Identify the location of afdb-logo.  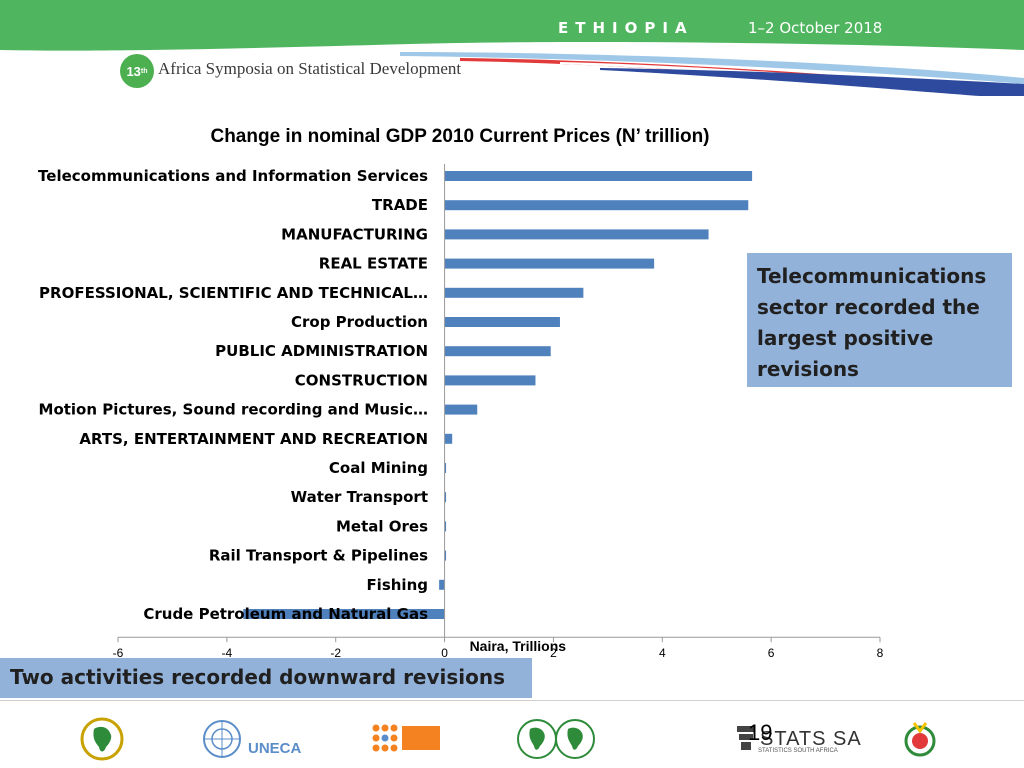
(556, 739).